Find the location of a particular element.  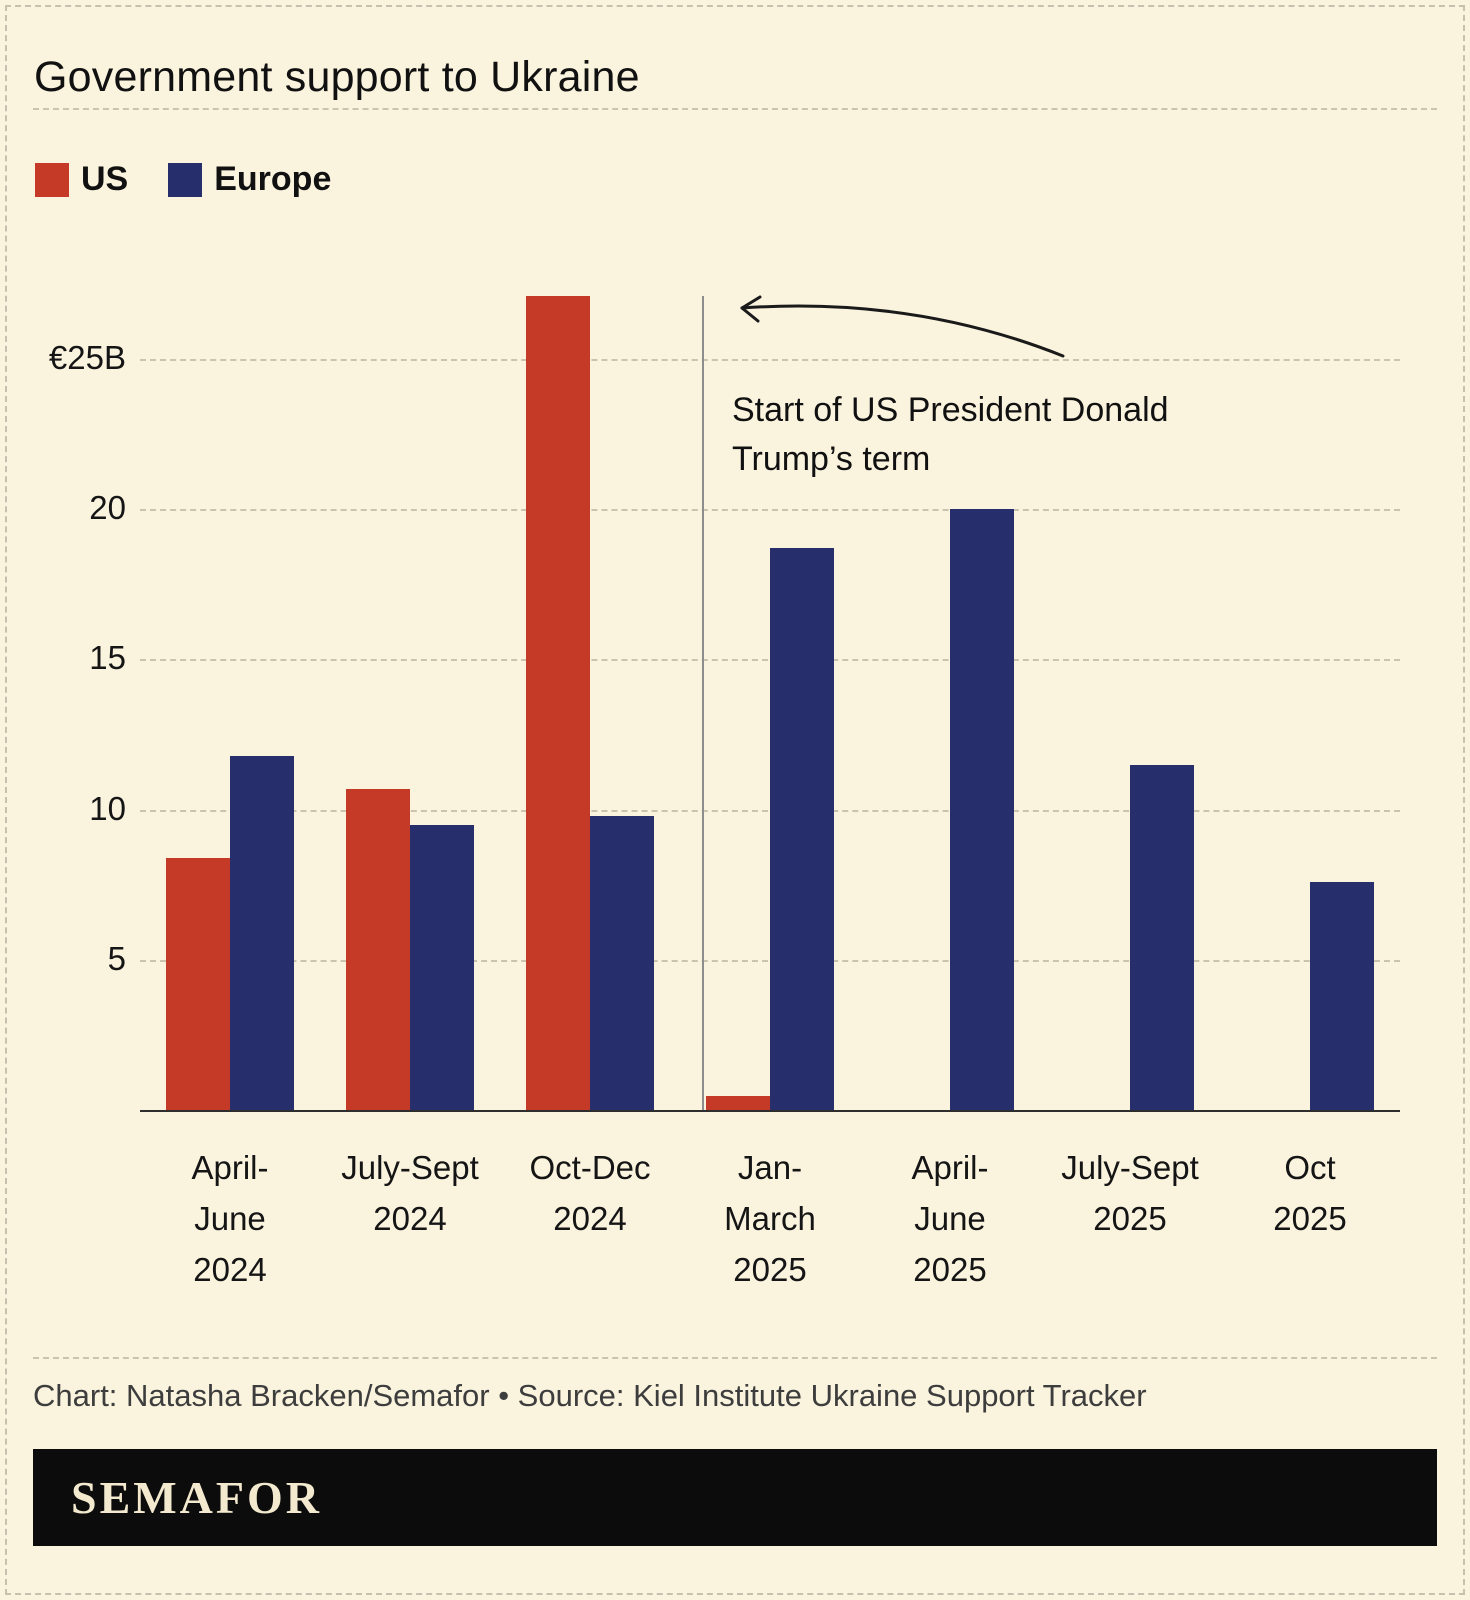

y-axis-tick-label: €25B is located at coordinates (87, 358).